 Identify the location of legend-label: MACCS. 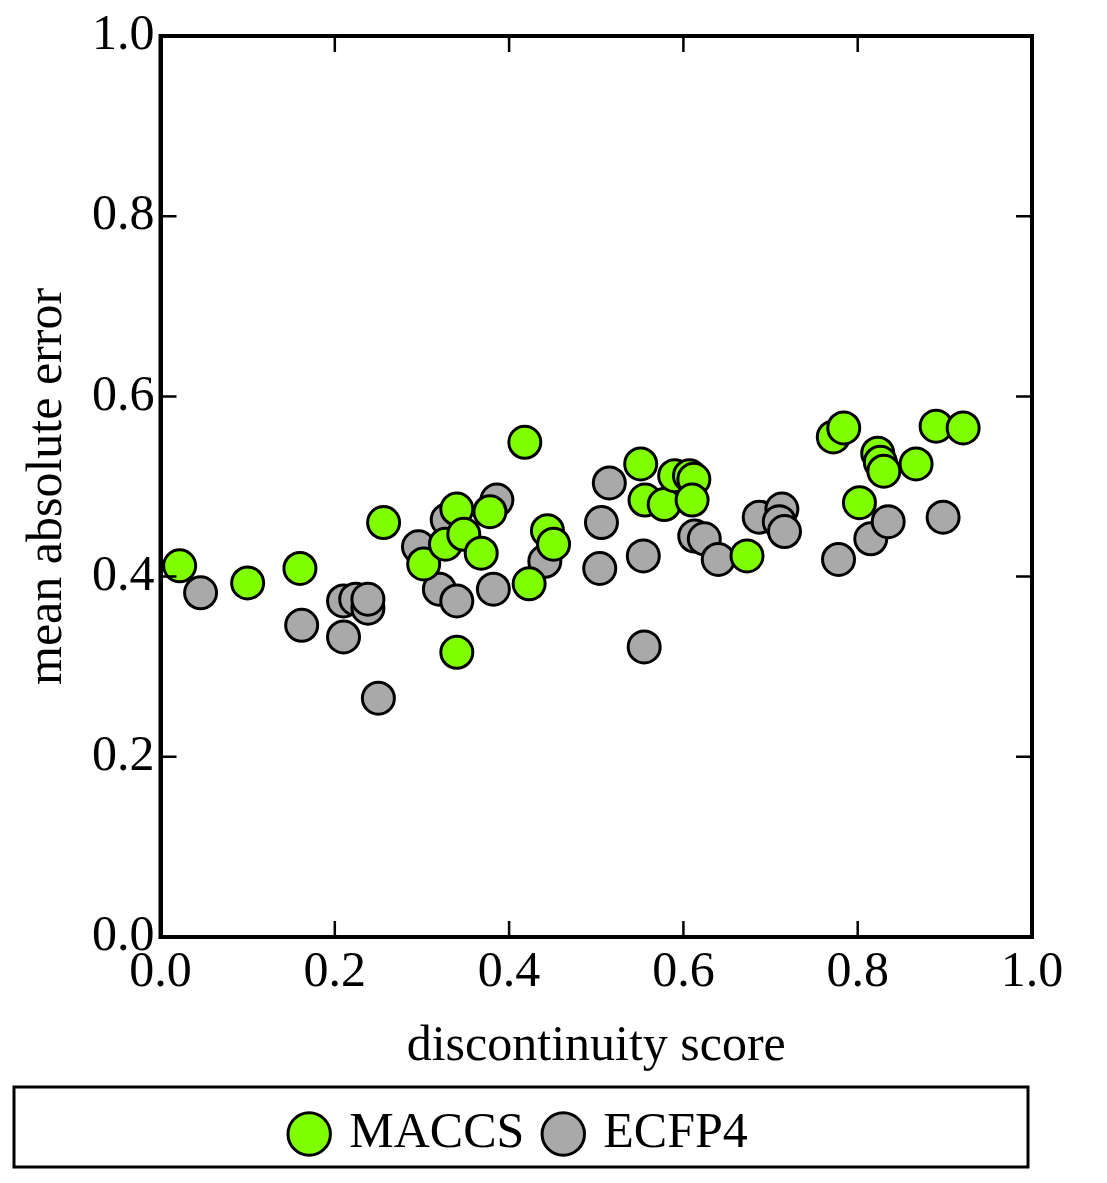
(437, 1130).